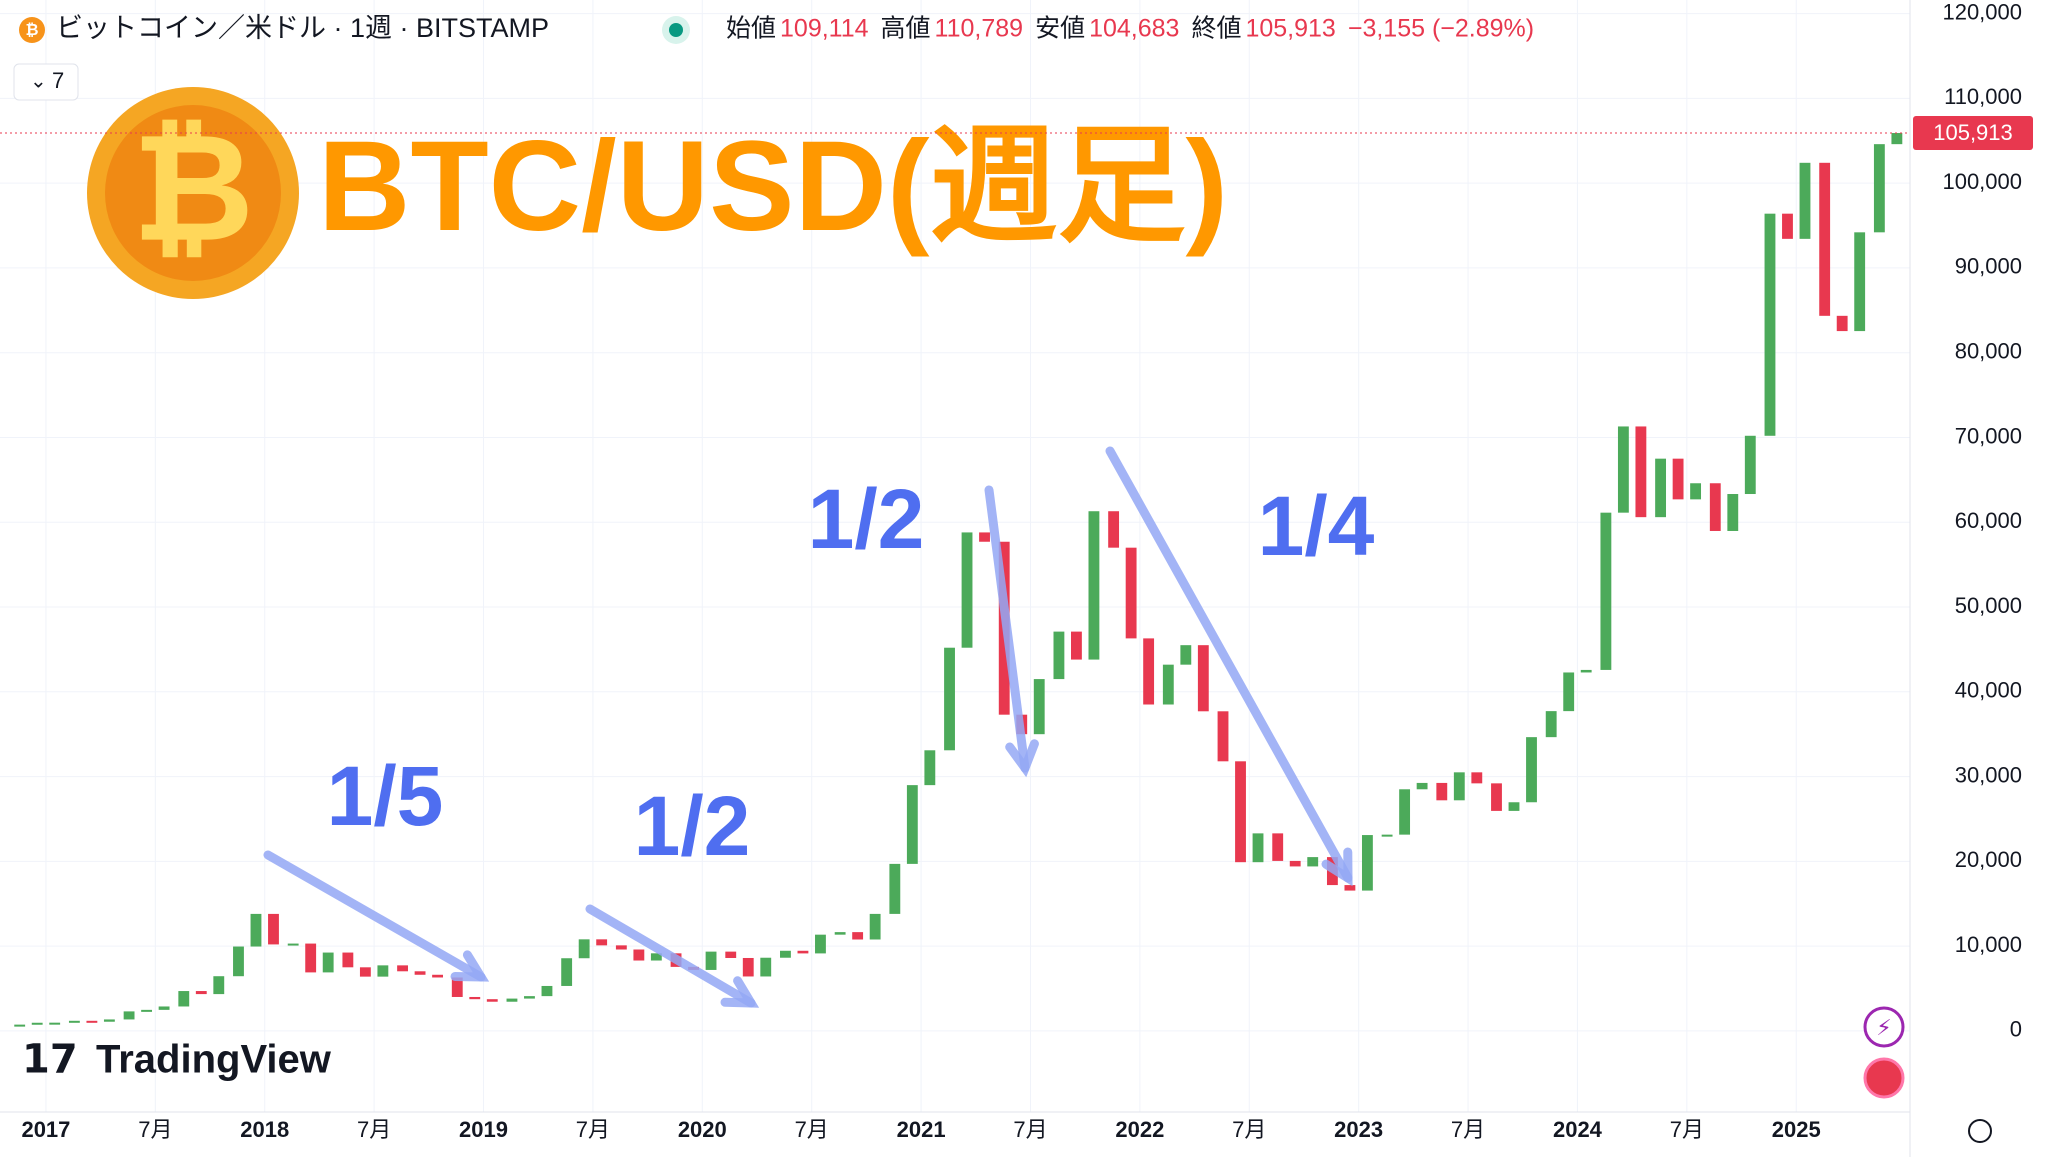  Describe the element at coordinates (1988, 774) in the screenshot. I see `y-tick-label: 30,000` at that location.